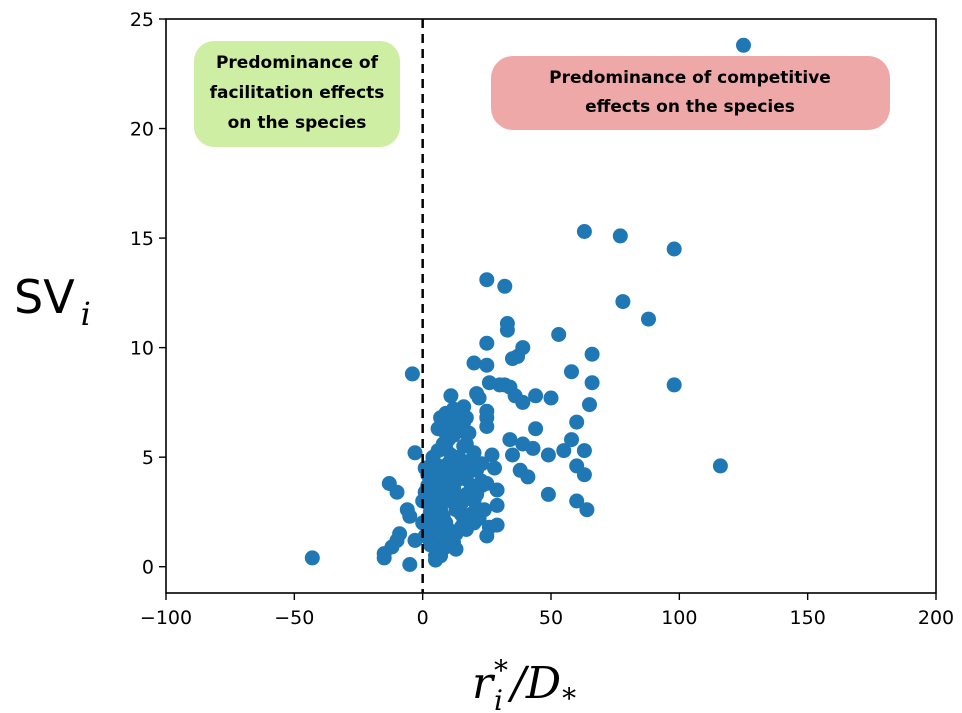 This screenshot has width=962, height=713. I want to click on x-axis-ticks: −100 −50 0 50 100 150 200, so click(547, 611).